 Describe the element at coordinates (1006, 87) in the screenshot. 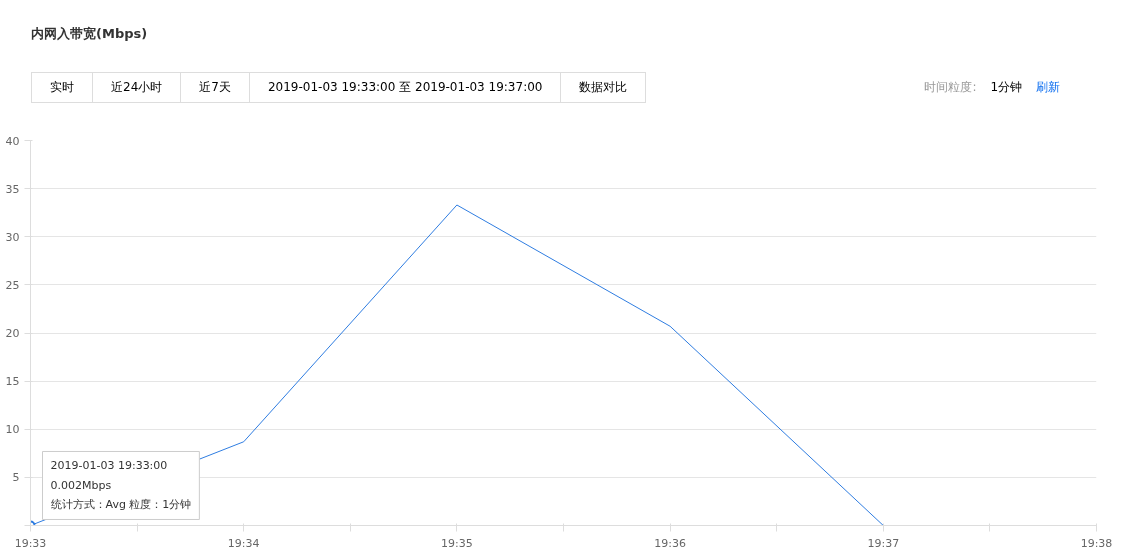

I see `text: 1分钟` at that location.